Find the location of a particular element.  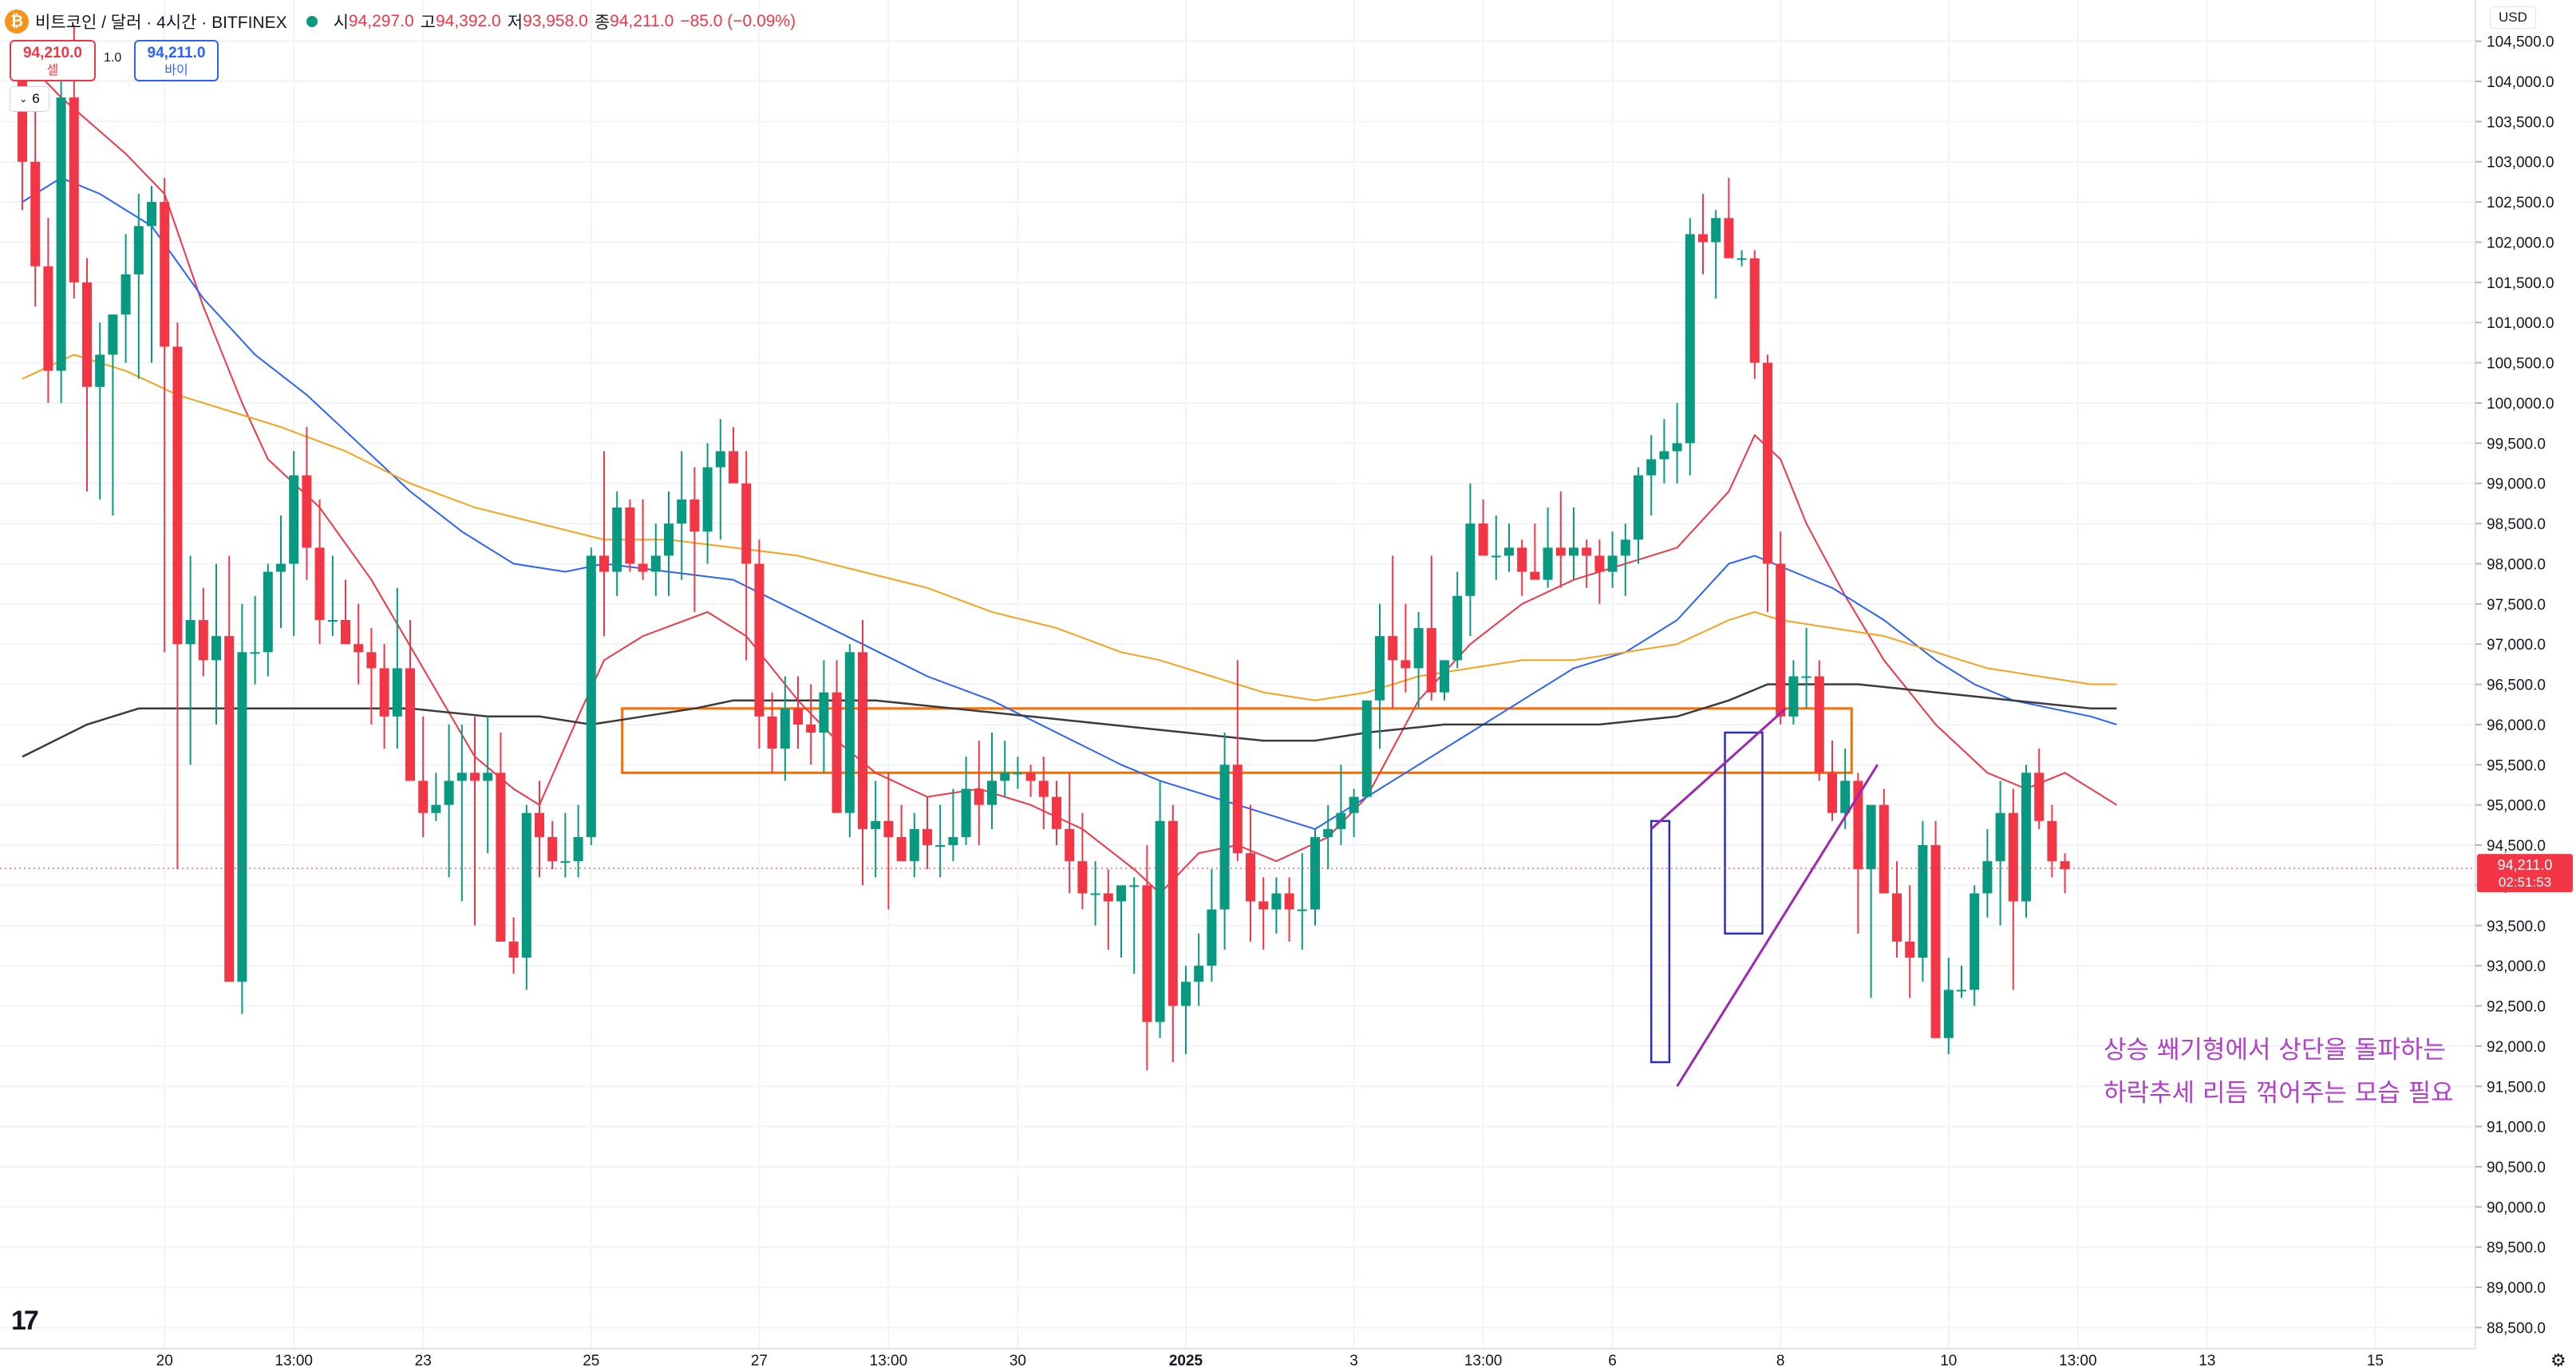

price-tick-label: 101,000.0 is located at coordinates (2520, 324).